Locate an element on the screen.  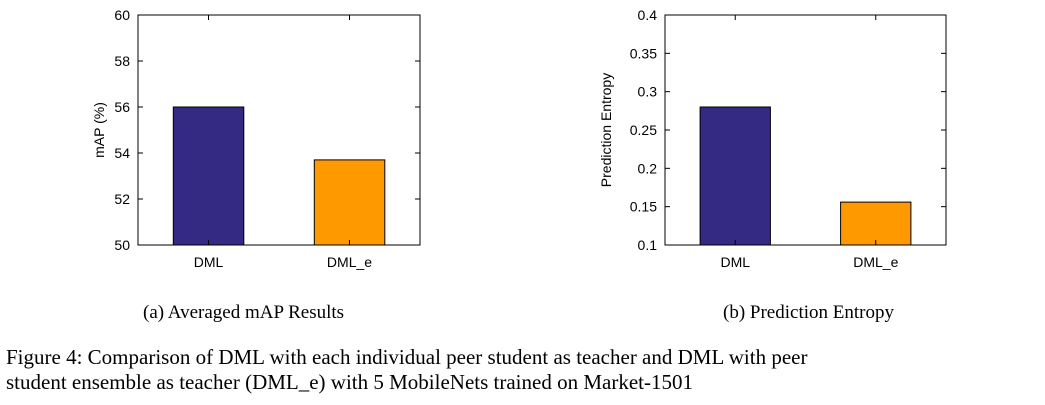
y-tick-label: 0.1 is located at coordinates (648, 245).